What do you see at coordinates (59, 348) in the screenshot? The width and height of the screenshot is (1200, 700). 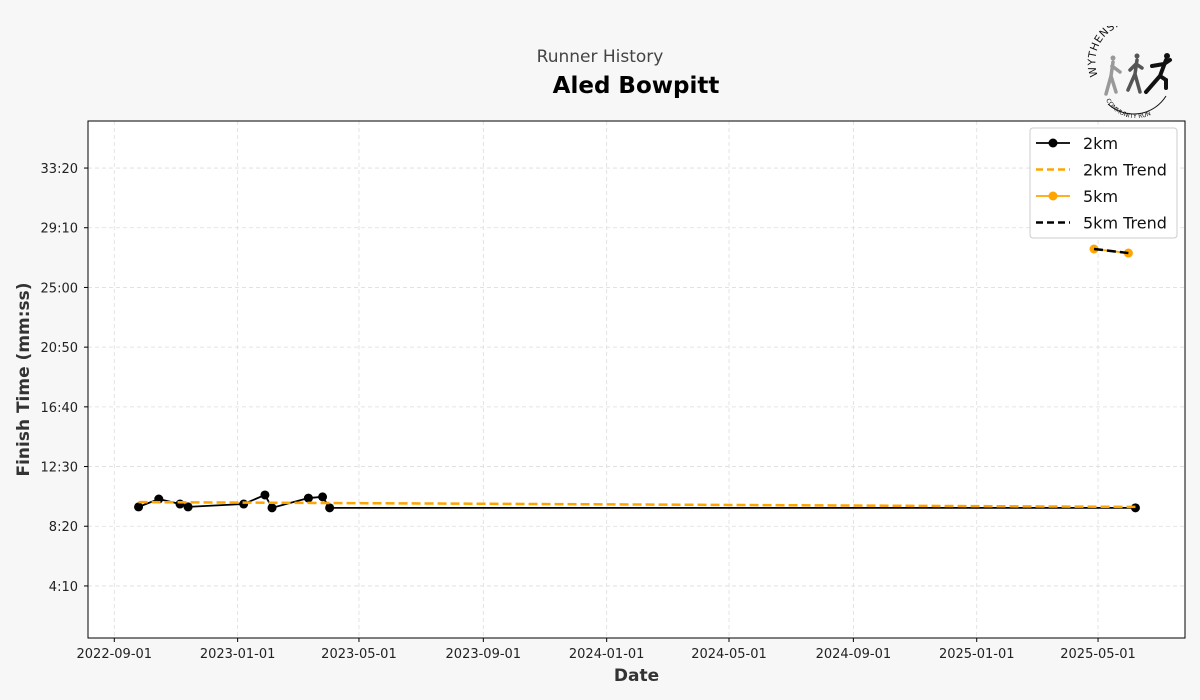 I see `y-tick-label: 20:50` at bounding box center [59, 348].